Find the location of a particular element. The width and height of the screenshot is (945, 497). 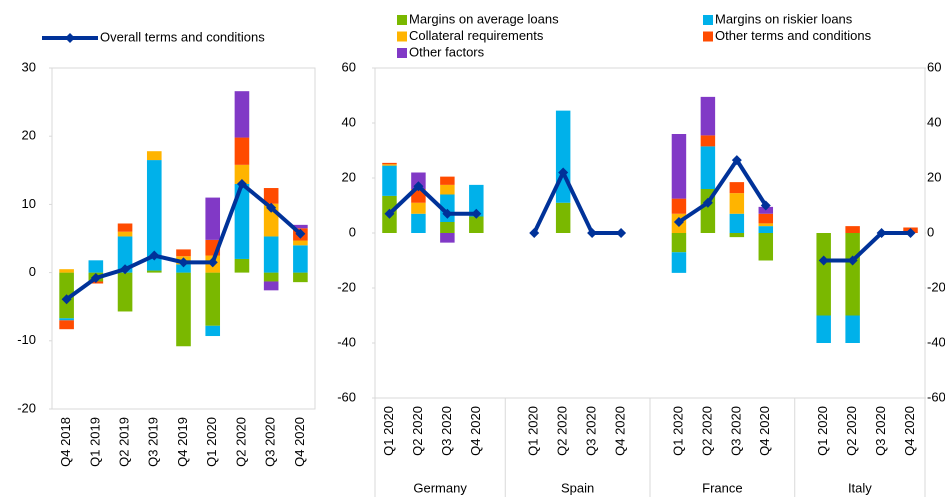

x-tick-label: Q4 2019 is located at coordinates (182, 442).